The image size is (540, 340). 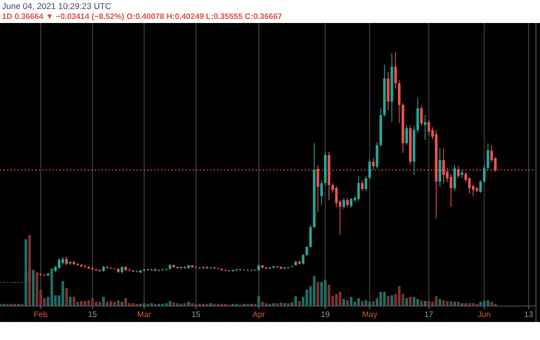 What do you see at coordinates (370, 314) in the screenshot?
I see `x-tick-label: May` at bounding box center [370, 314].